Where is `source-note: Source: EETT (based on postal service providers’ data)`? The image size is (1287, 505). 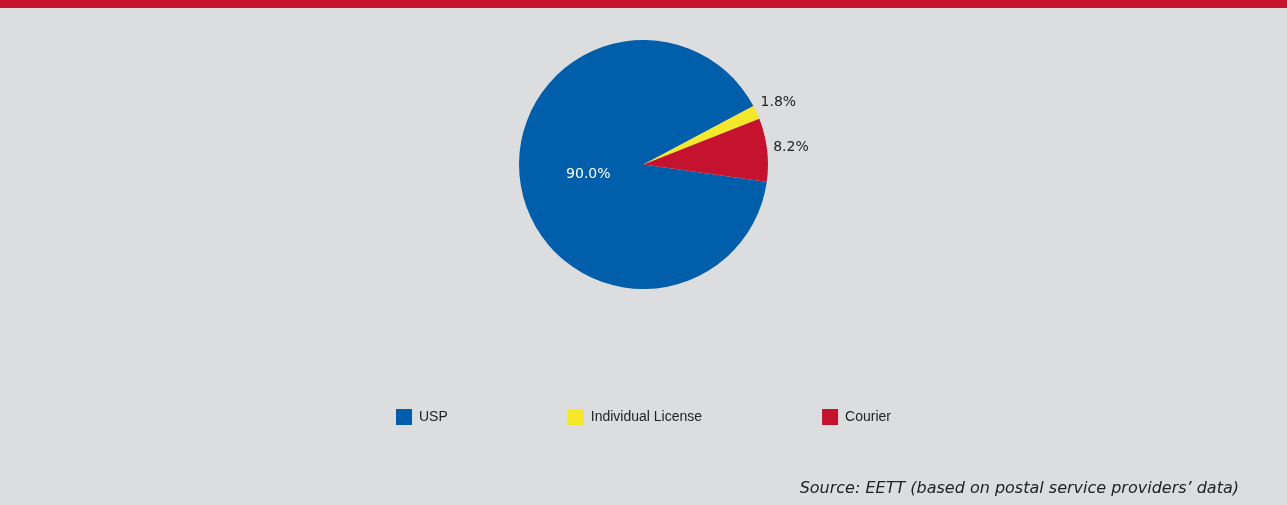
source-note: Source: EETT (based on postal service providers’ data) is located at coordinates (1019, 487).